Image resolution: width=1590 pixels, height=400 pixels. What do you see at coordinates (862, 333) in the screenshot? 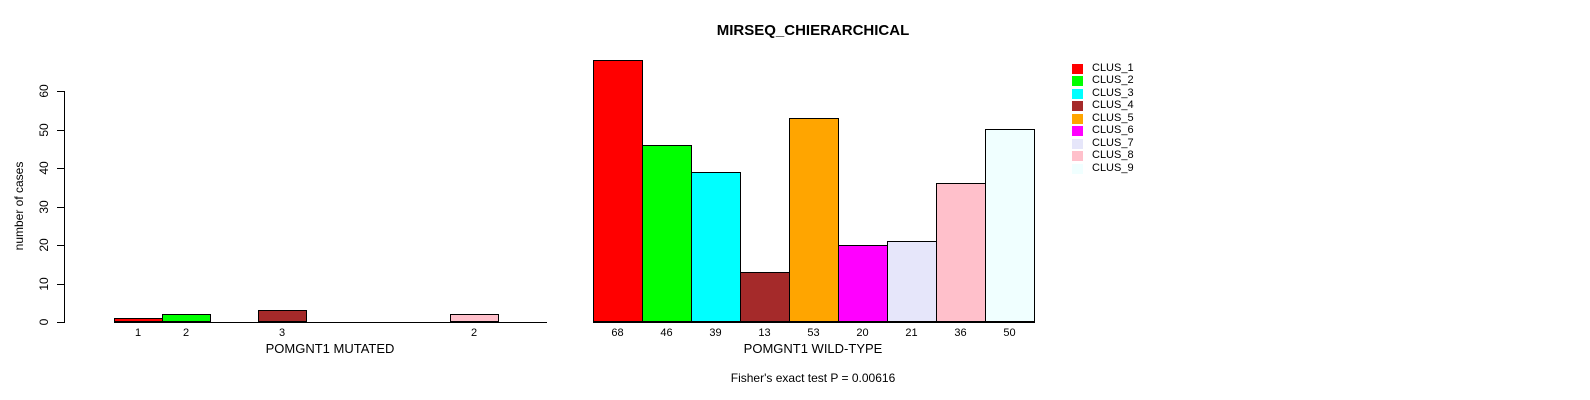
I see `bar-value-label-clus_6-wildtype: 20` at bounding box center [862, 333].